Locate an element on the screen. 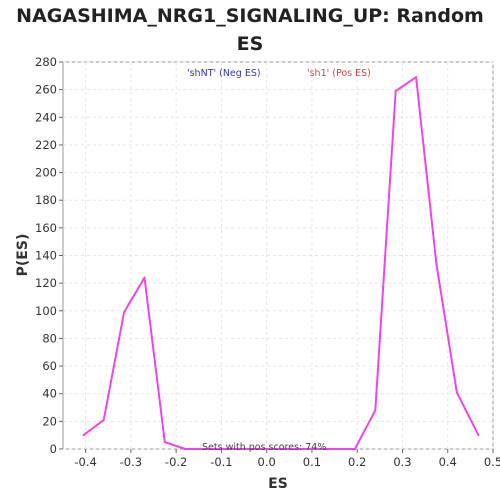 This screenshot has height=500, width=500. x-tick-label: -0.1 is located at coordinates (221, 462).